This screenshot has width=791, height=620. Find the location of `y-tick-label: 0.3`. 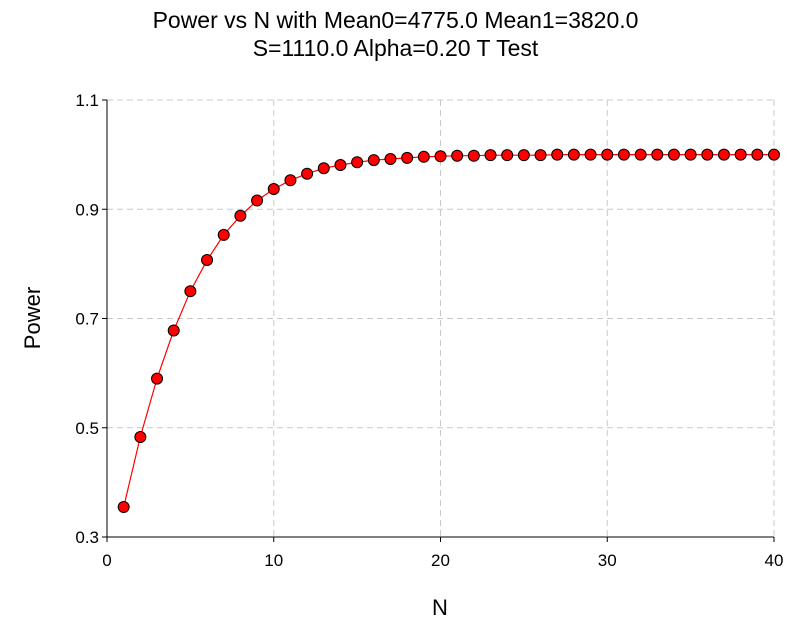

y-tick-label: 0.3 is located at coordinates (87, 537).